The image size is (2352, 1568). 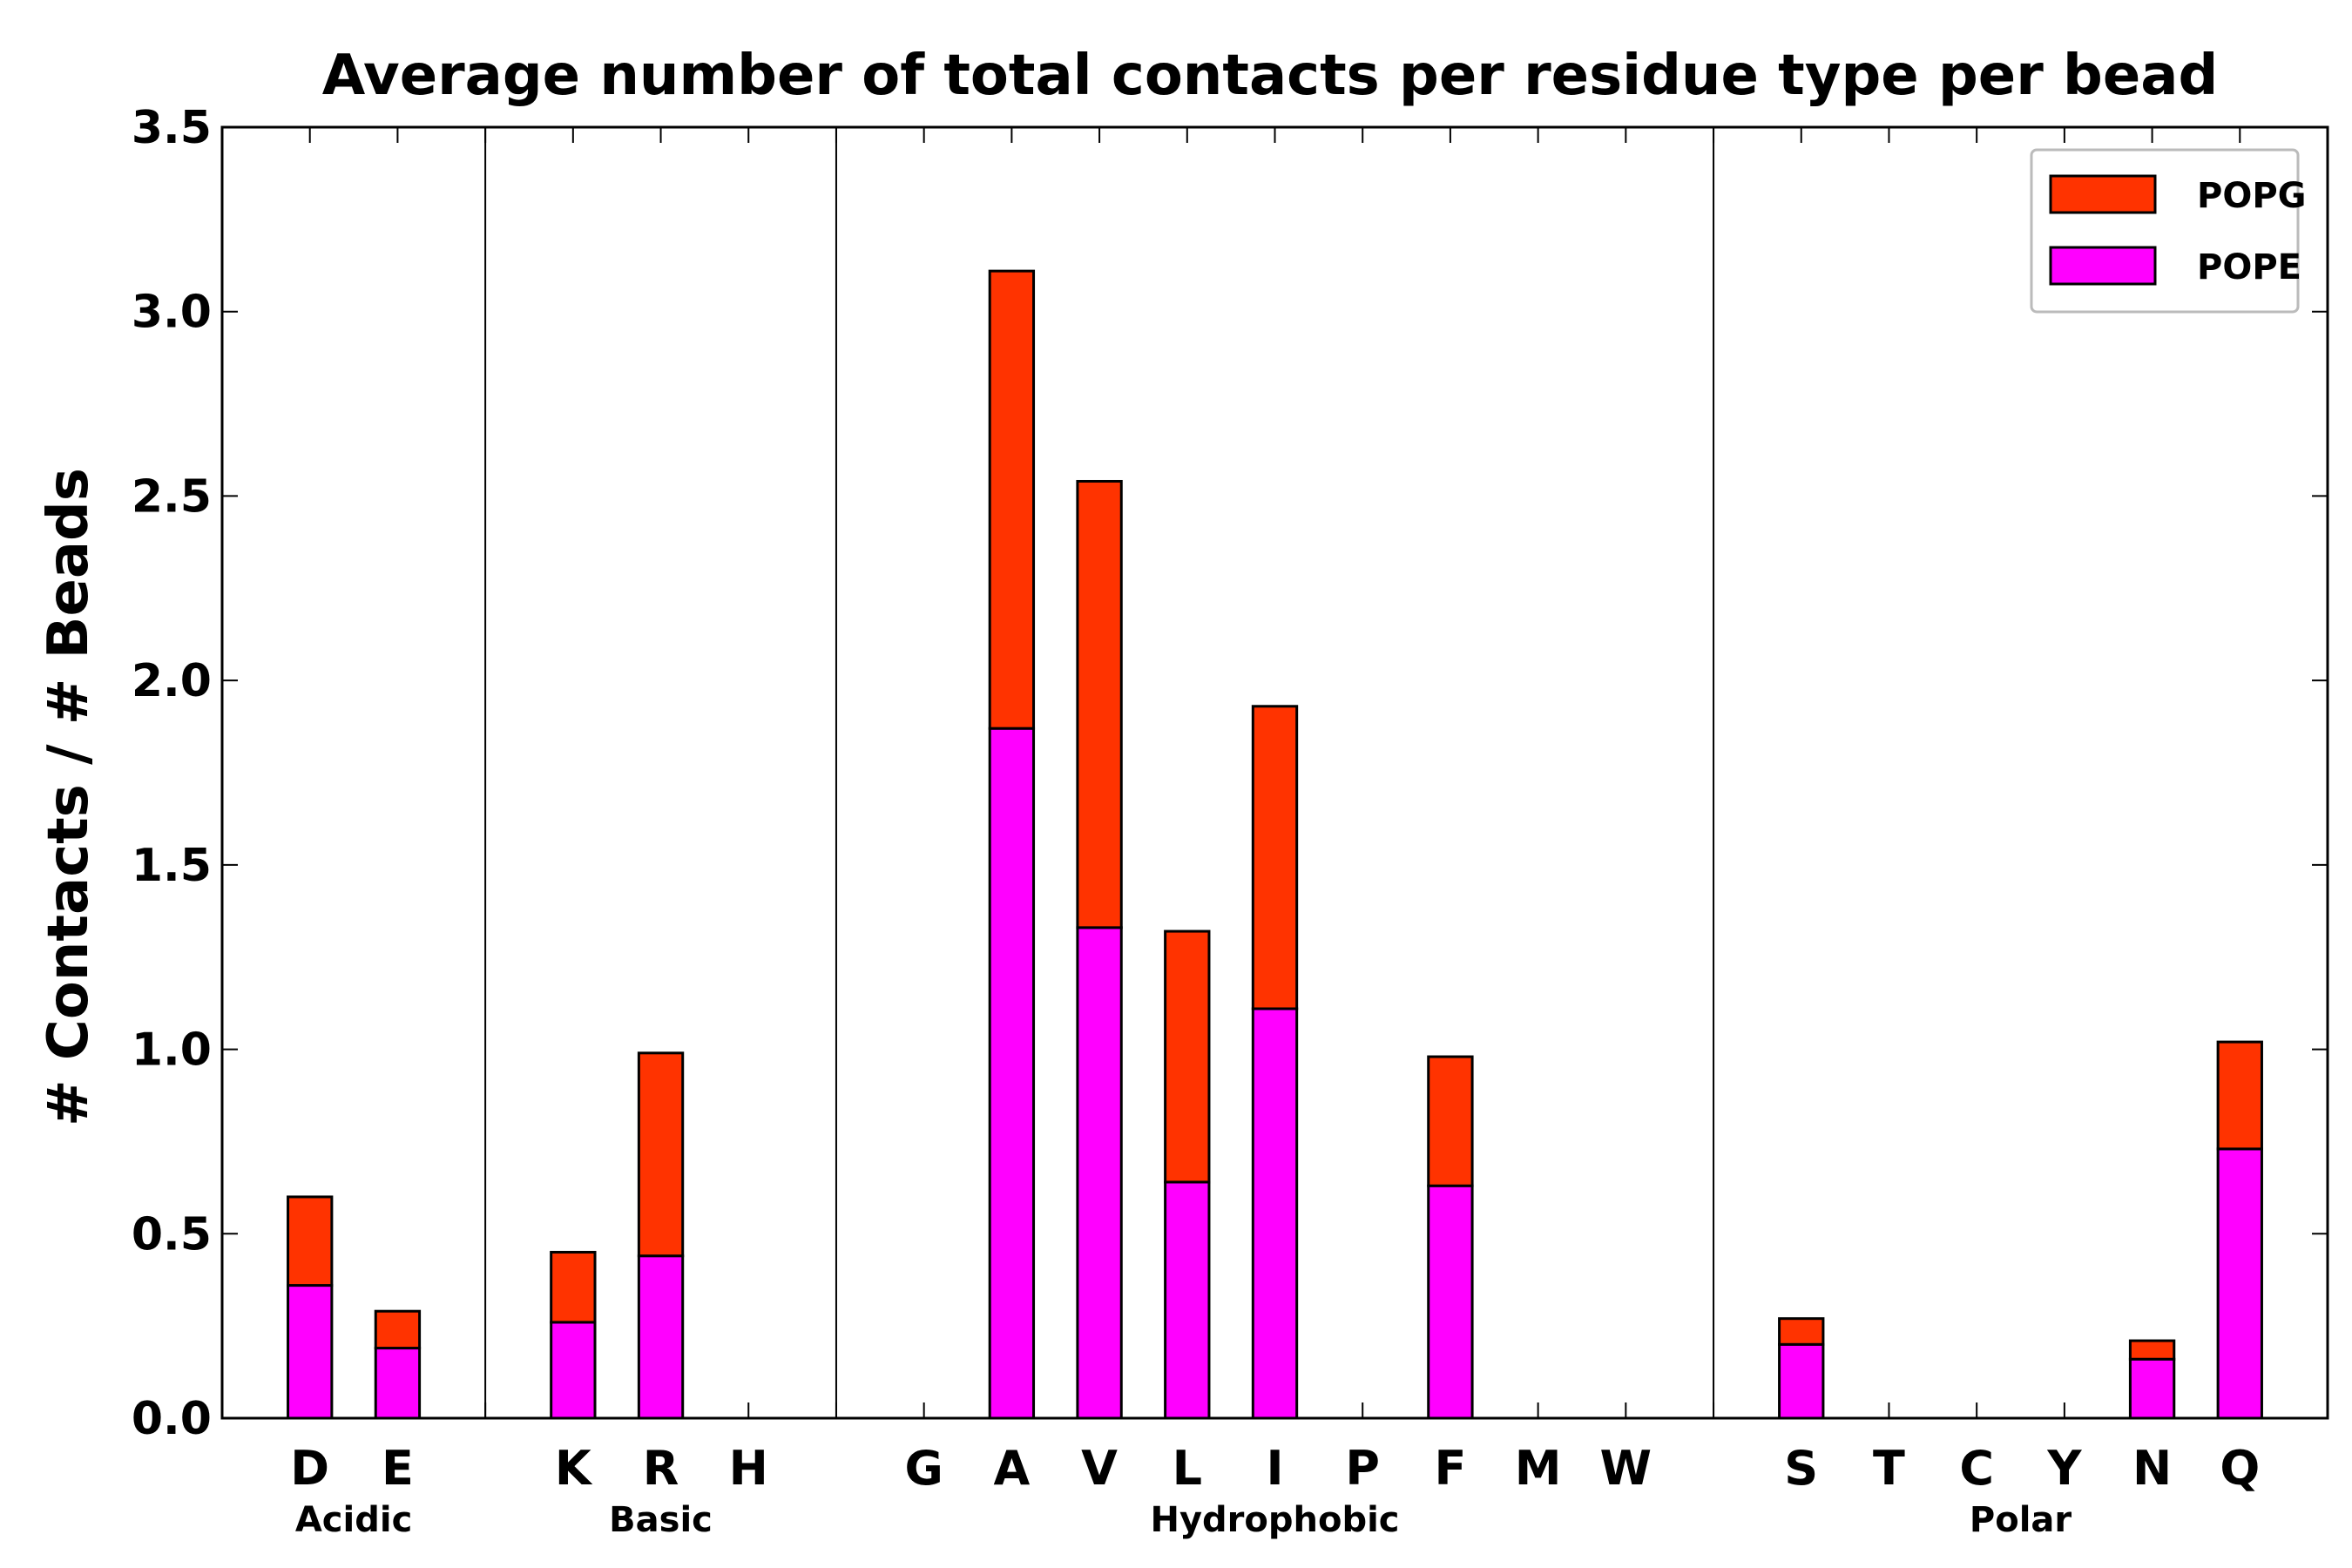 What do you see at coordinates (172, 496) in the screenshot?
I see `y-tick-label: 2.5` at bounding box center [172, 496].